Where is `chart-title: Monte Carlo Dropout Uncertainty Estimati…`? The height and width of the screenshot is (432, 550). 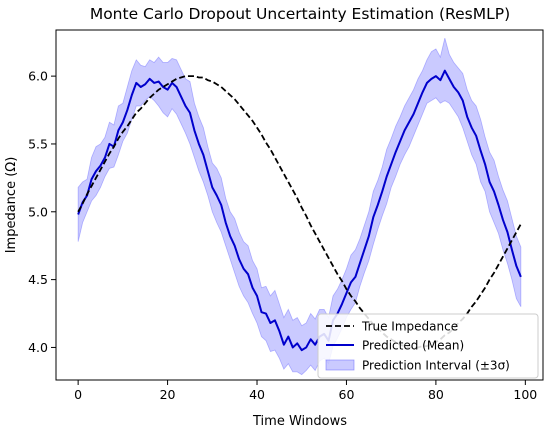
chart-title: Monte Carlo Dropout Uncertainty Estimati… is located at coordinates (300, 14).